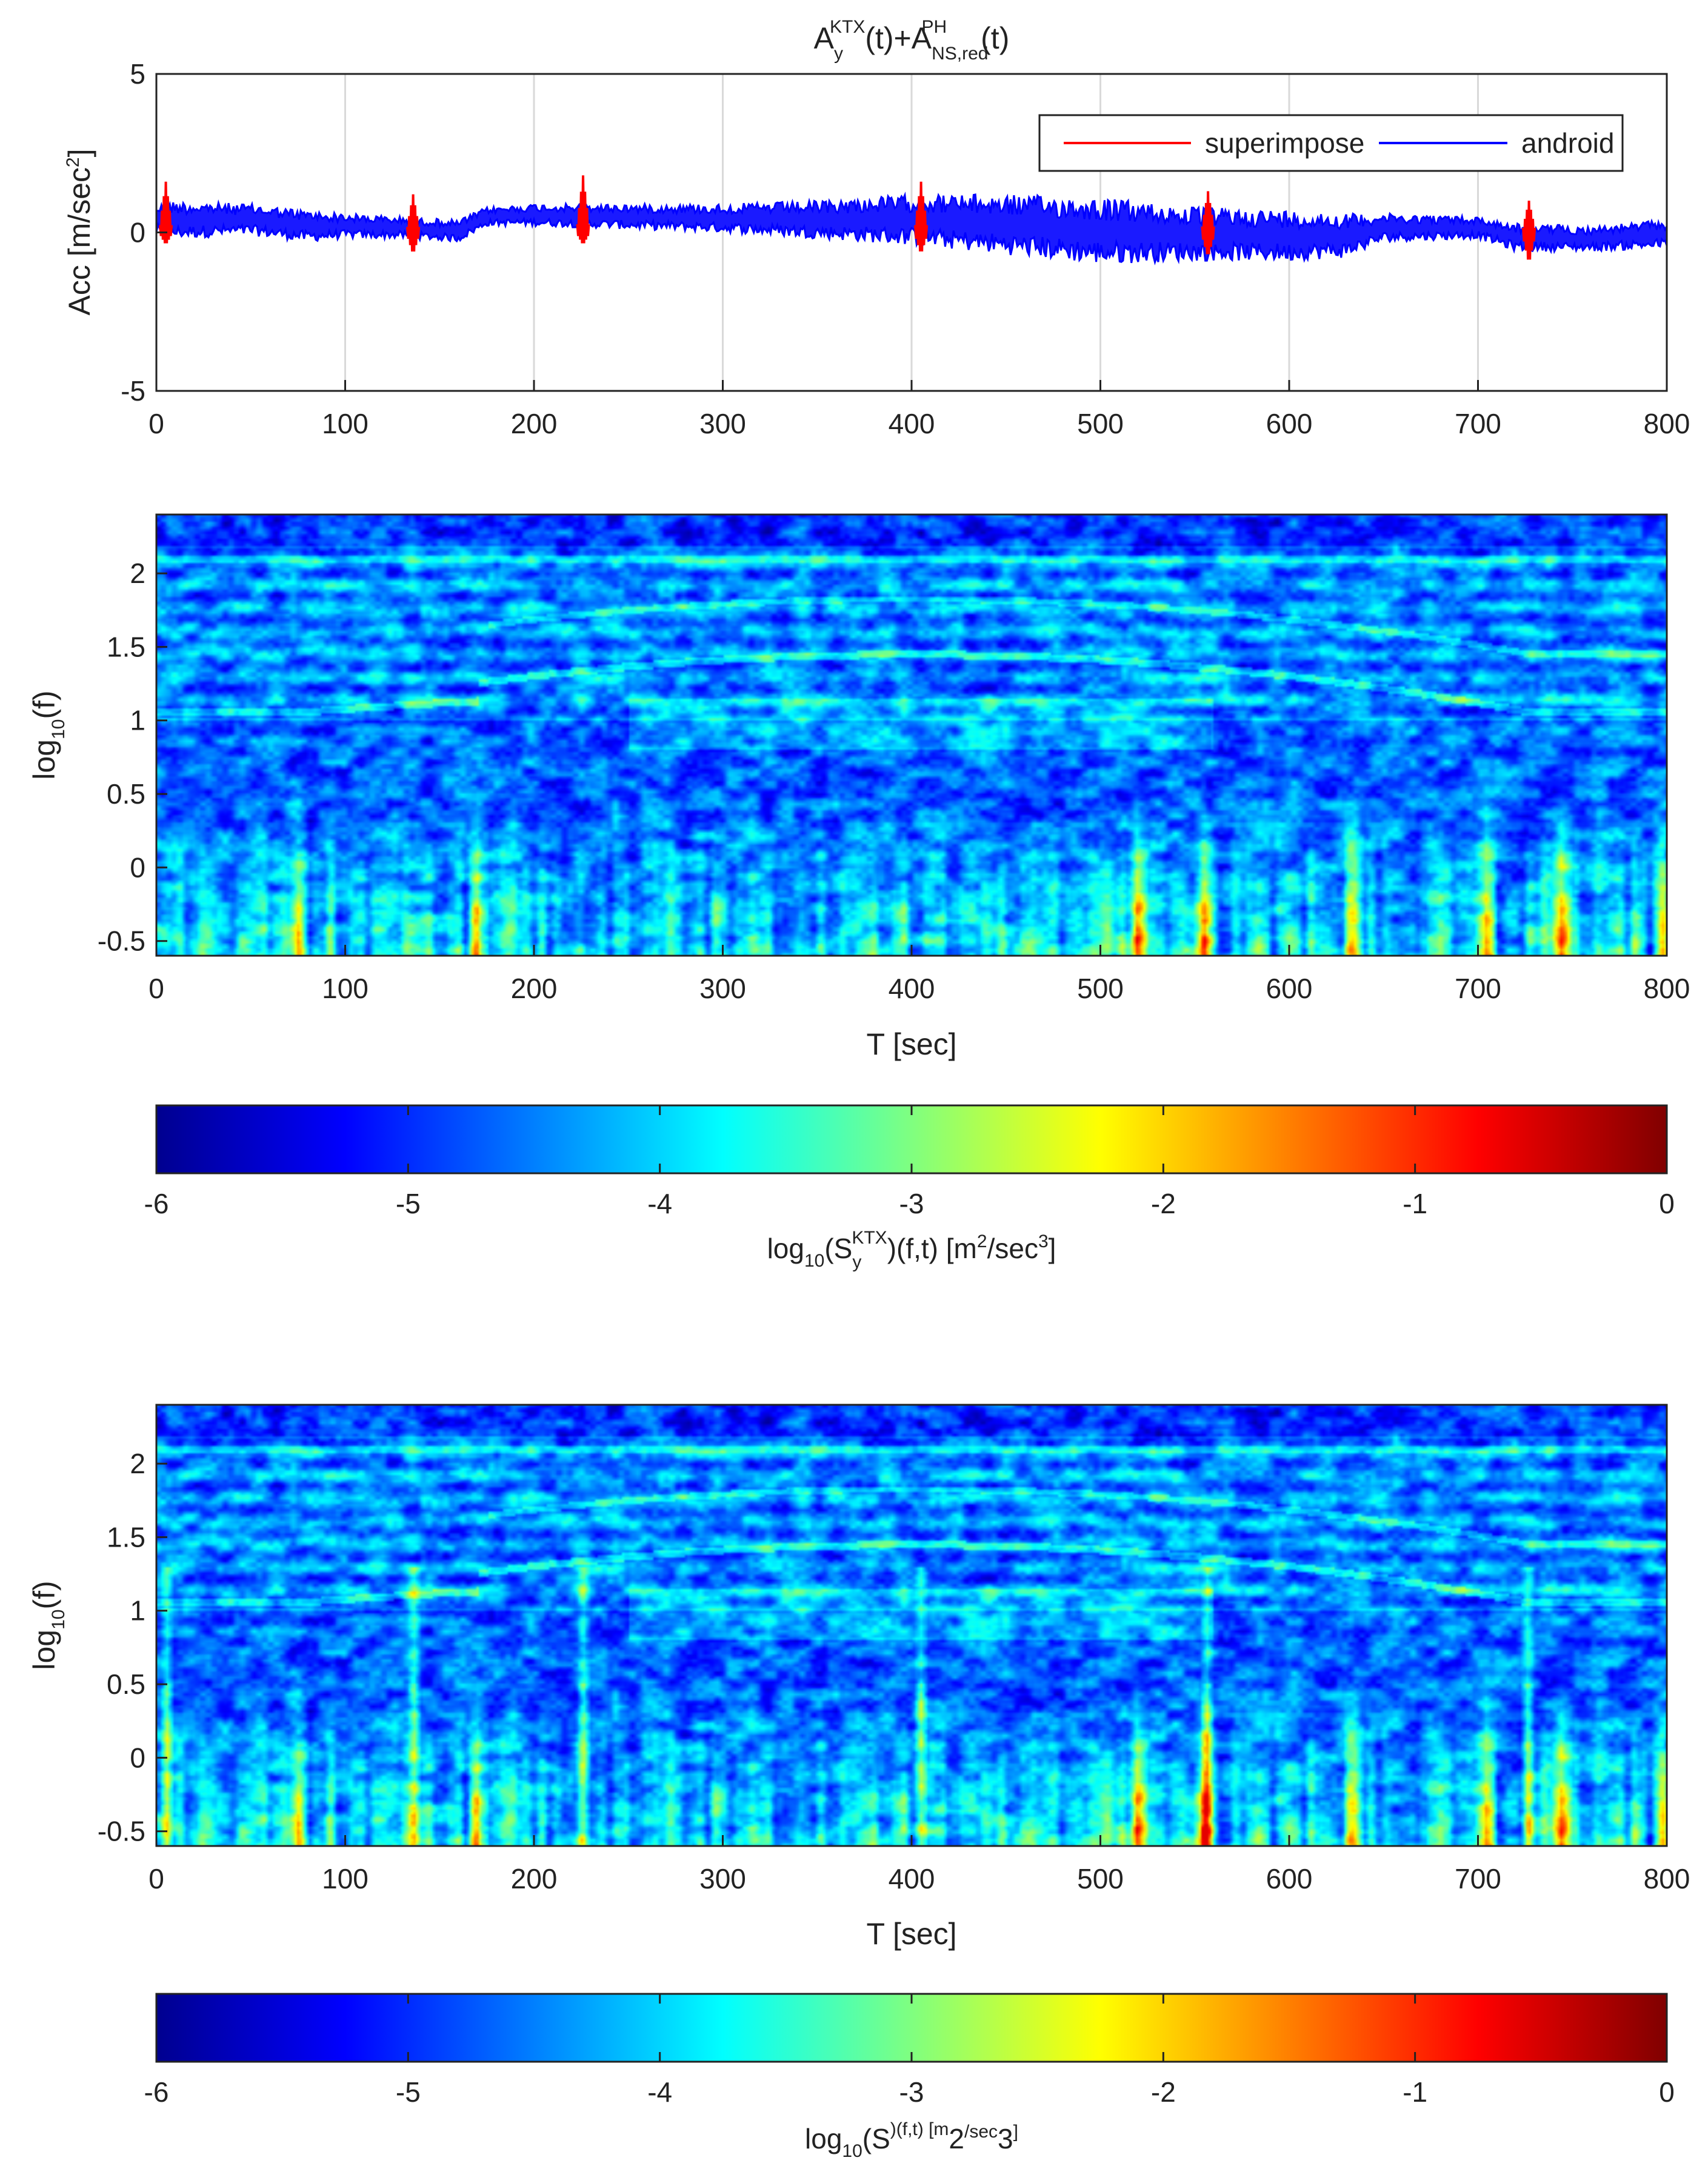  Describe the element at coordinates (44, 1650) in the screenshot. I see `s2-ylabel-log: log` at that location.